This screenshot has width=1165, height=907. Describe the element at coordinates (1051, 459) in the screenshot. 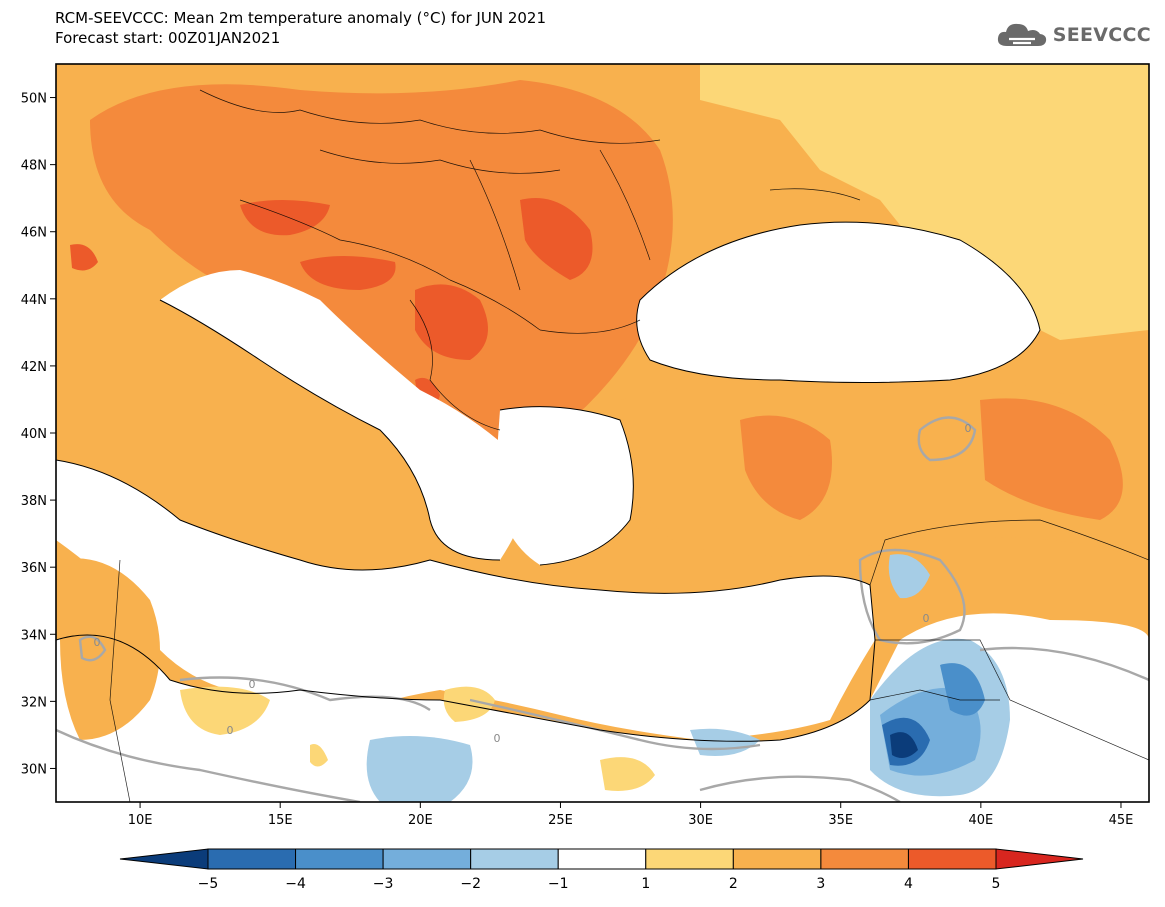

I see `anomaly-region-east-anatolia` at that location.